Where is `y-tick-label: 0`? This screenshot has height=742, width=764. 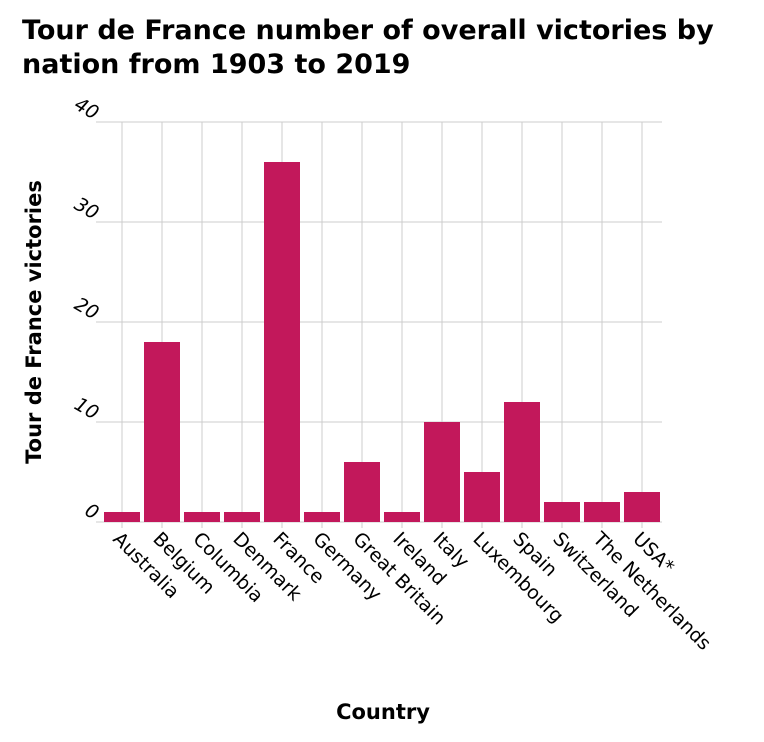
y-tick-label: 0 is located at coordinates (91, 511).